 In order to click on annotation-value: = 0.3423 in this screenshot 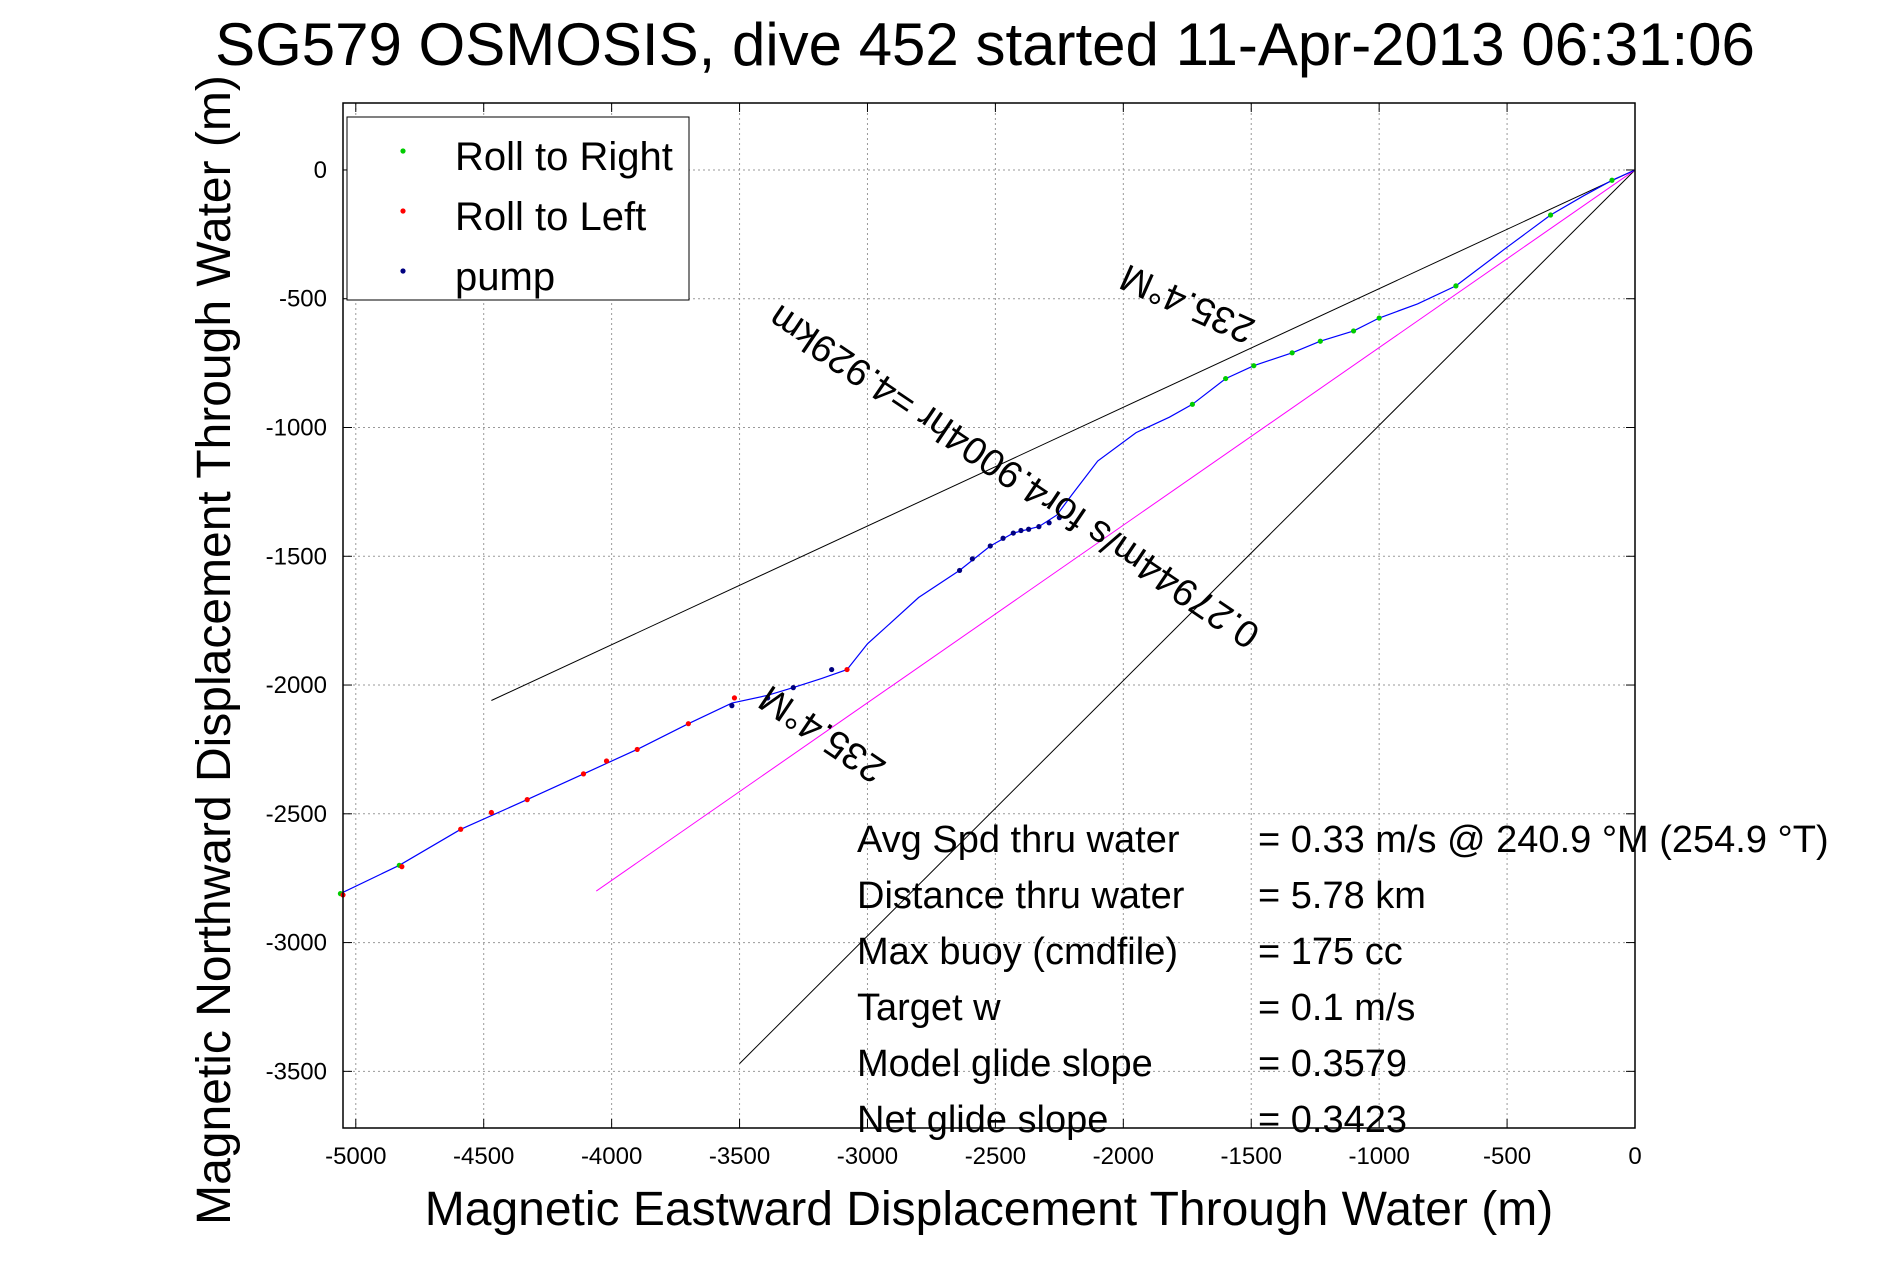, I will do `click(1332, 1120)`.